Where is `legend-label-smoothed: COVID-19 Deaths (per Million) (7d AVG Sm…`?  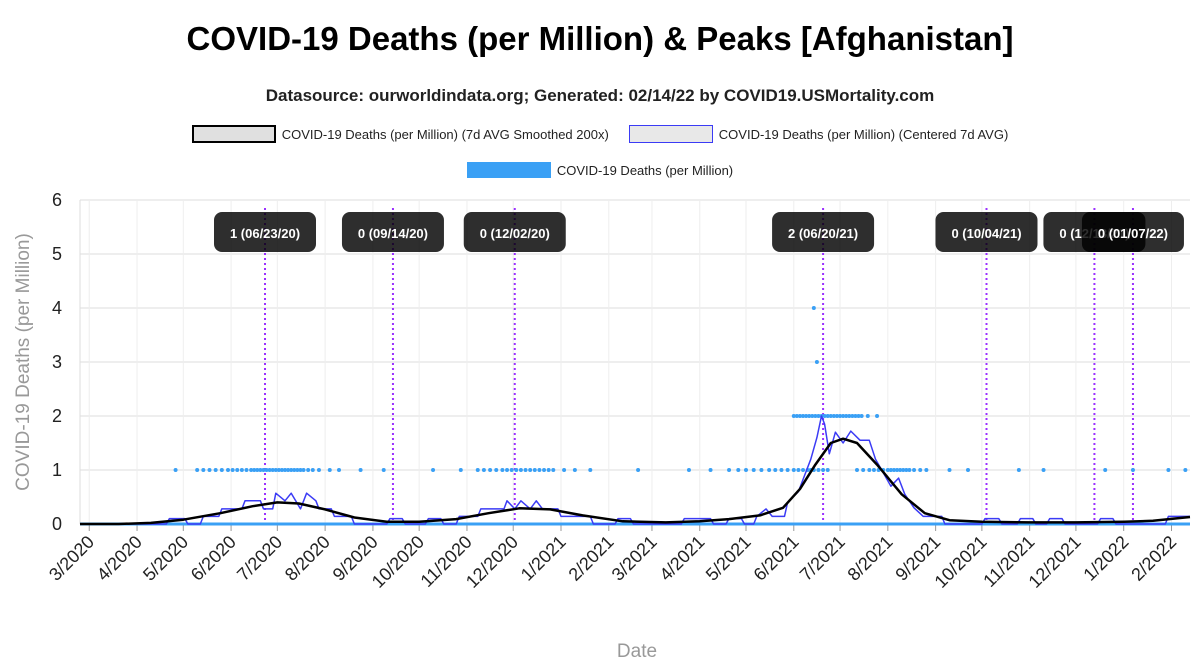
legend-label-smoothed: COVID-19 Deaths (per Million) (7d AVG Sm… is located at coordinates (445, 134).